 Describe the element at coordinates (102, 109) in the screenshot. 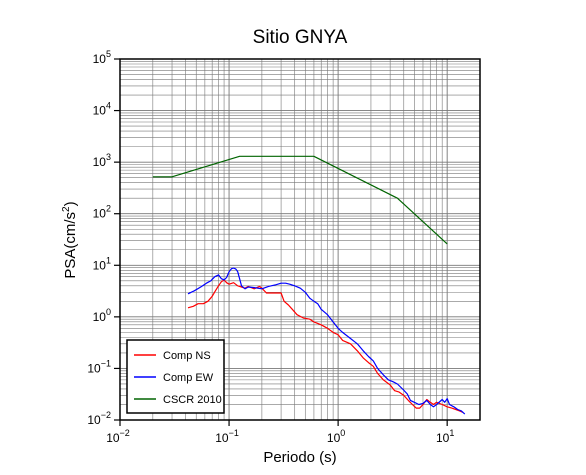

I see `y-tick-label: 10⁴` at that location.